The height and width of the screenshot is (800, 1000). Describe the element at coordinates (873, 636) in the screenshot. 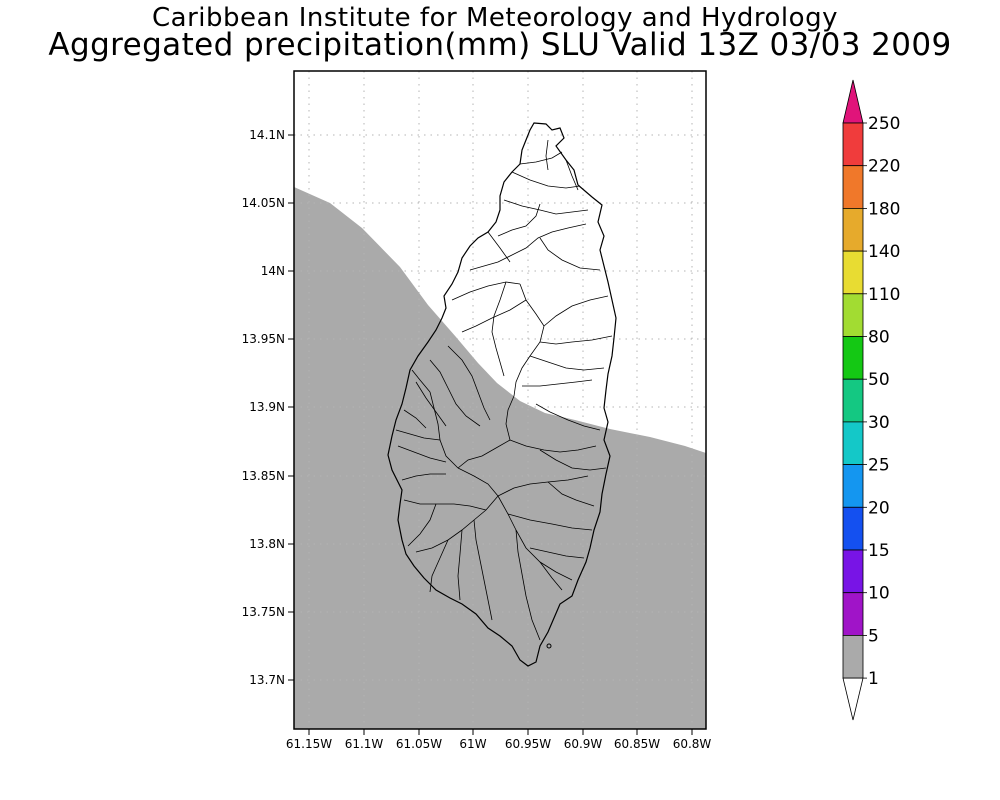

I see `legend-label: 5` at that location.